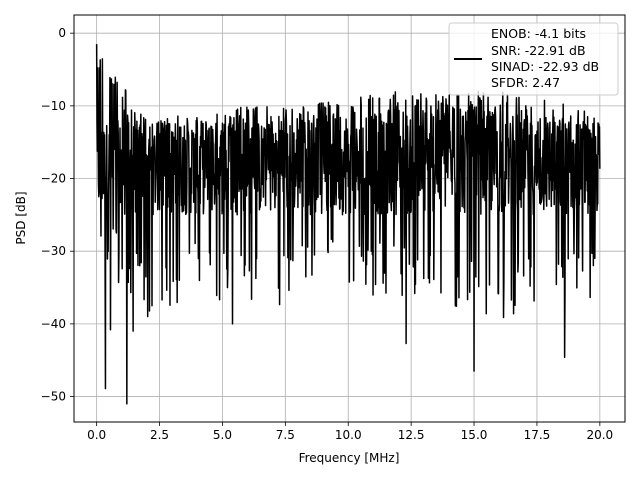 The height and width of the screenshot is (484, 640). What do you see at coordinates (53, 324) in the screenshot?
I see `y-tick-label: −40` at bounding box center [53, 324].